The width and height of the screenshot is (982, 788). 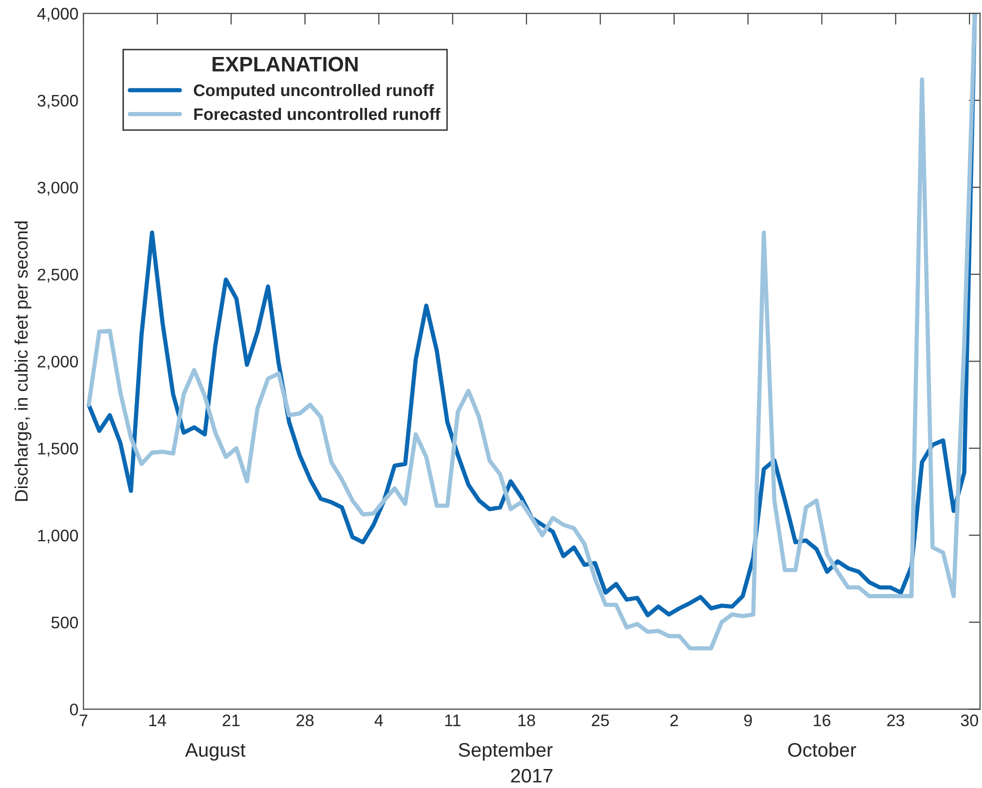 I want to click on x-axis-title: 2017, so click(x=531, y=775).